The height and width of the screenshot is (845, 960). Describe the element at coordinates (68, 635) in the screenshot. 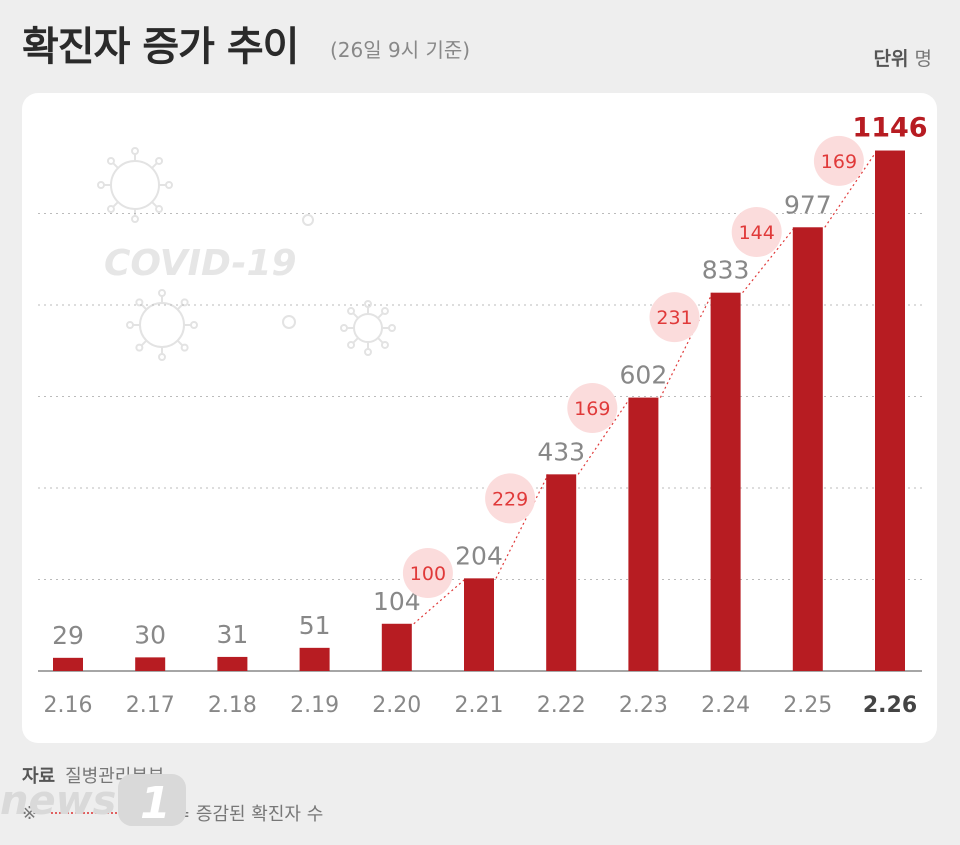

I see `bar-value-label: 29` at that location.